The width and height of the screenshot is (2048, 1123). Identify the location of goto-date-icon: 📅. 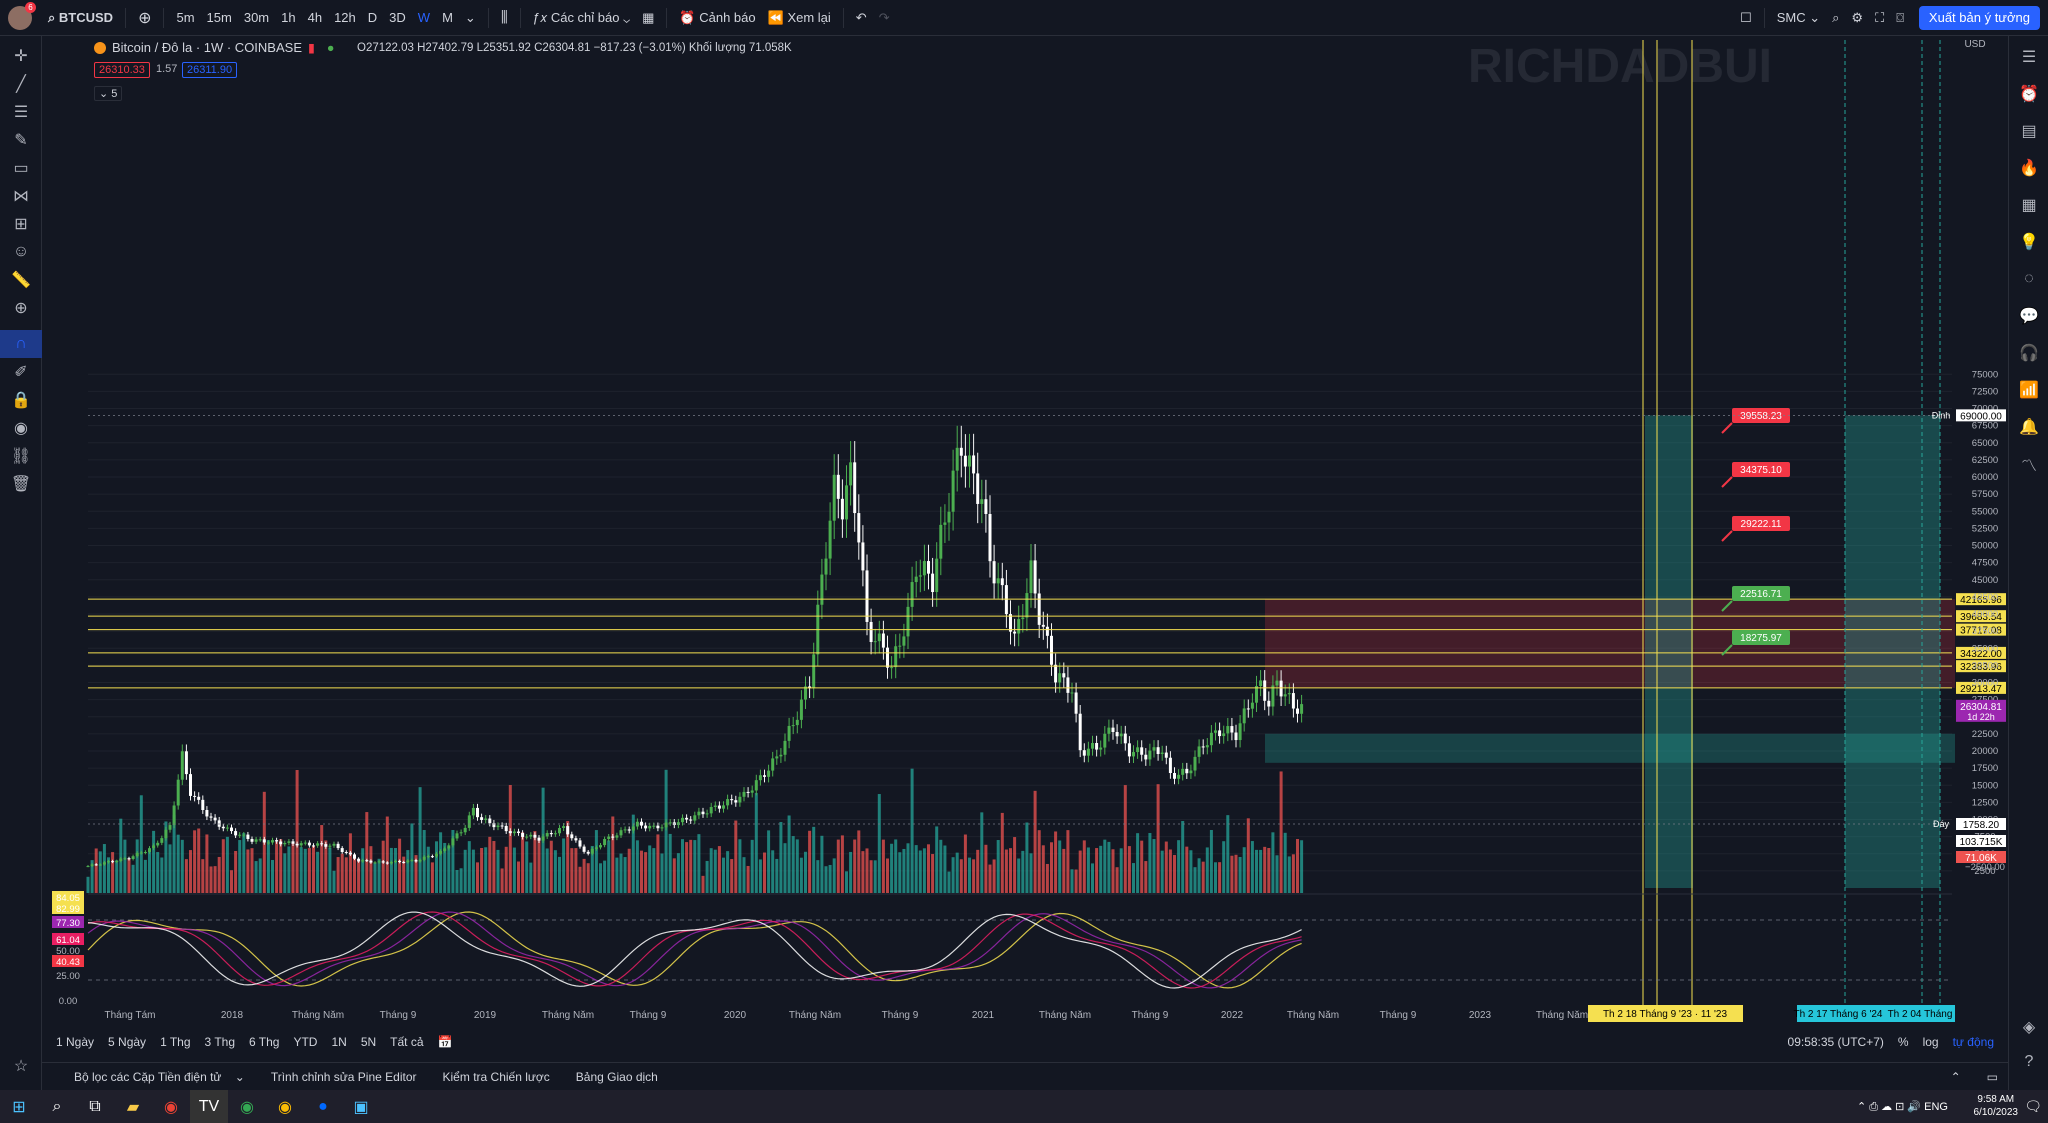
(445, 1042).